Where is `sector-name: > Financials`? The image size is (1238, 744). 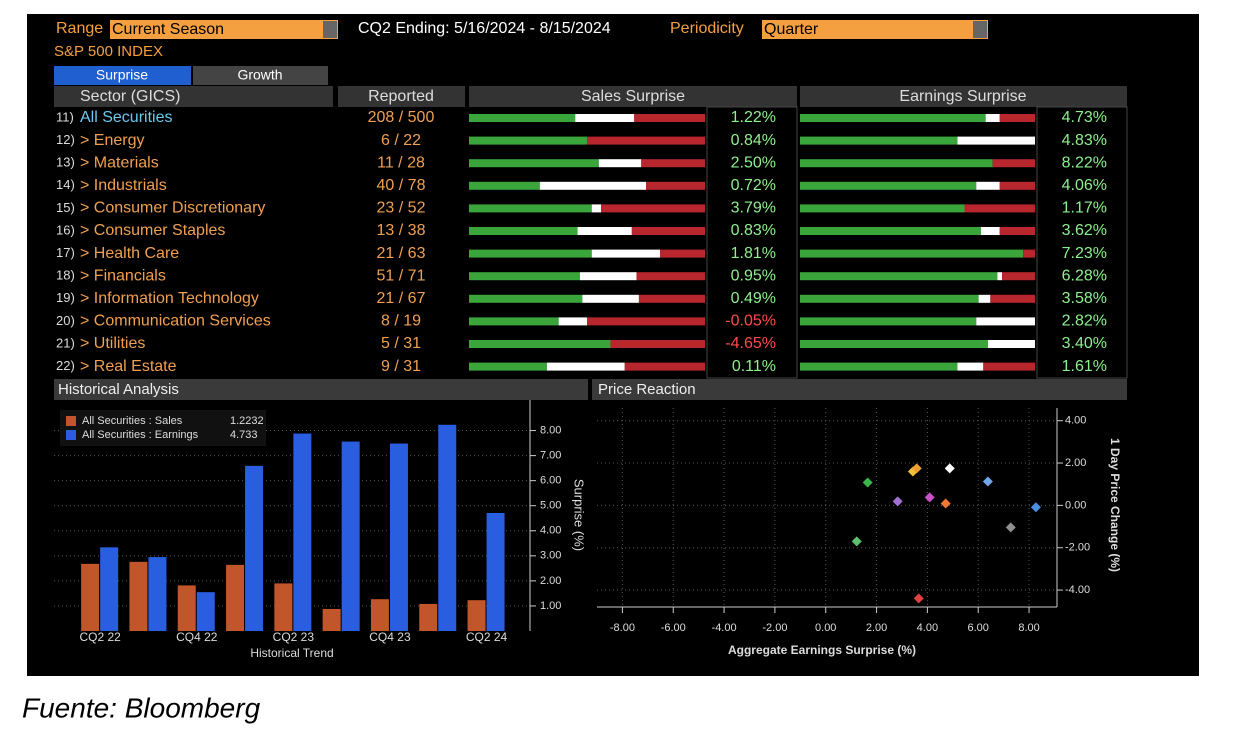 sector-name: > Financials is located at coordinates (123, 275).